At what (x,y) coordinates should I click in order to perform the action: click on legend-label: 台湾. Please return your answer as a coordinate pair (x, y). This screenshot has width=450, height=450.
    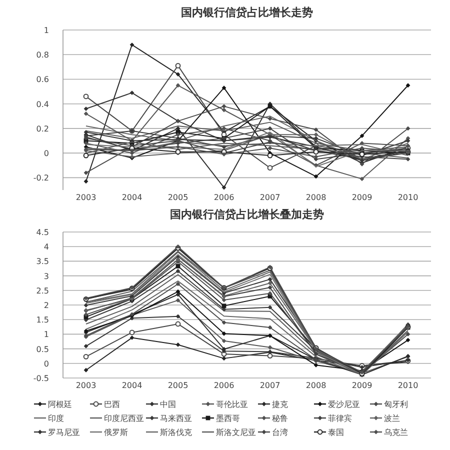
    Looking at the image, I should click on (280, 432).